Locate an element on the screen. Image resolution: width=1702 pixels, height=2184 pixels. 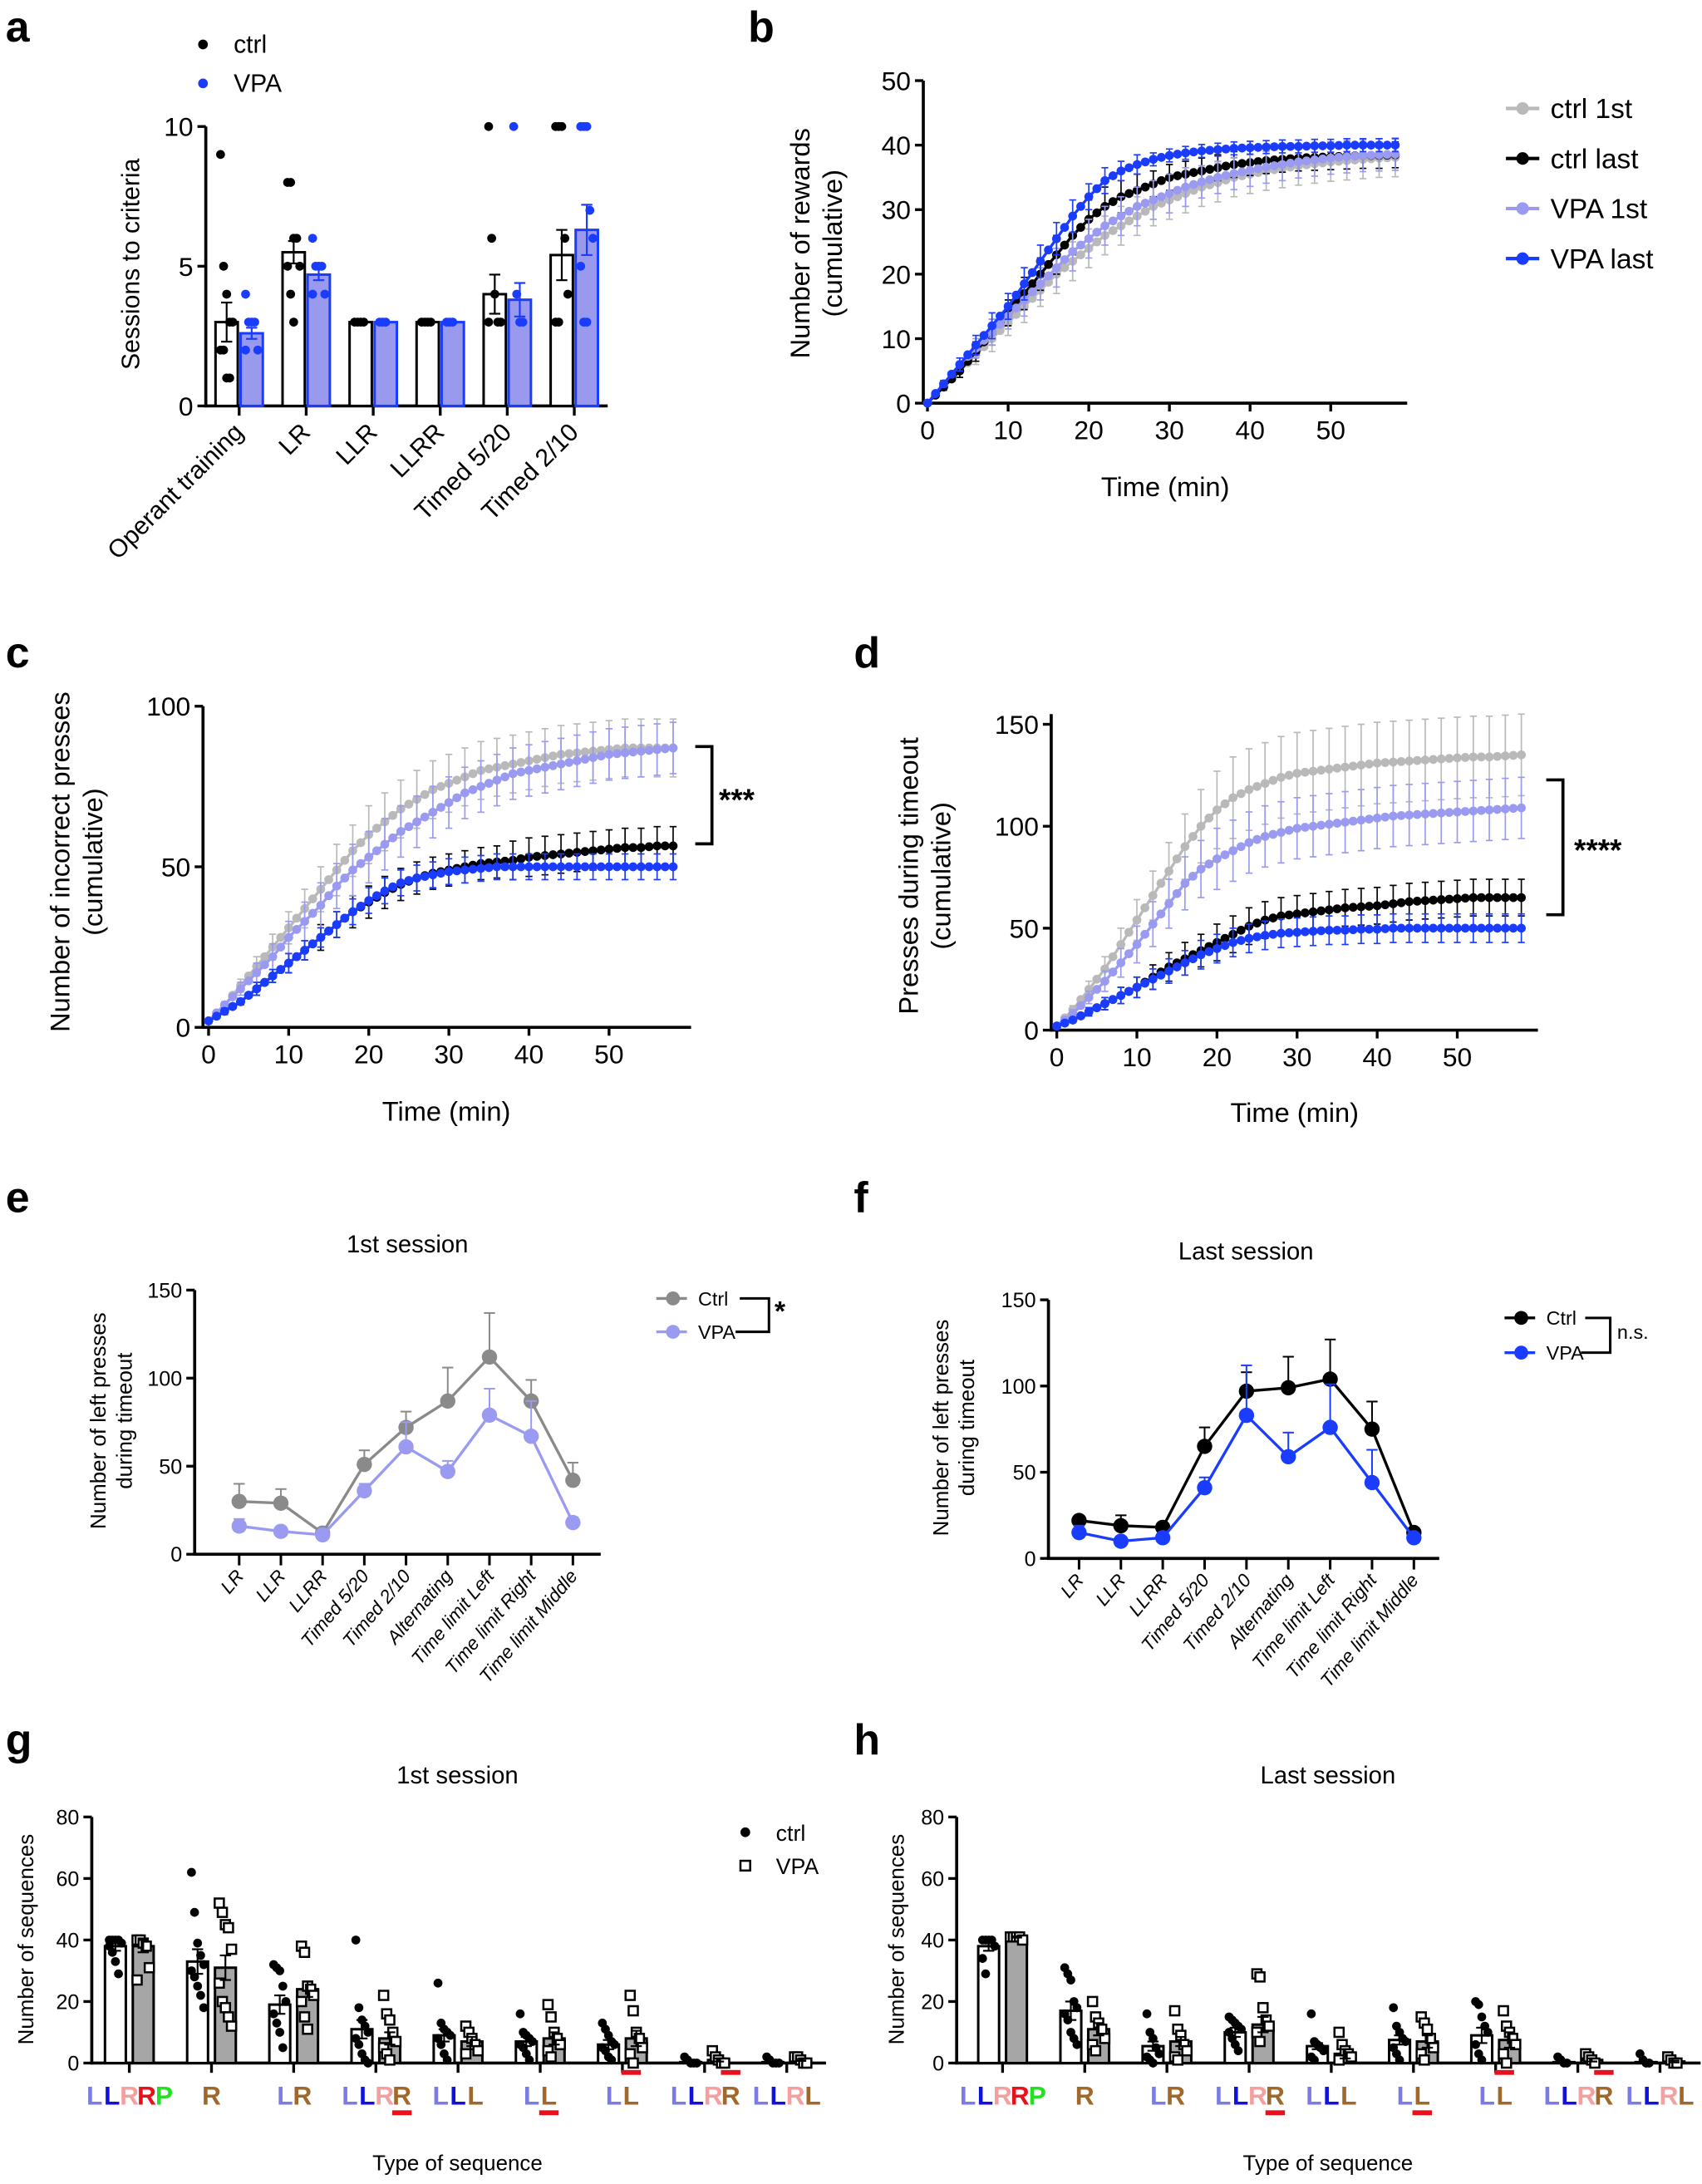
sequence-letter: P is located at coordinates (1037, 2096).